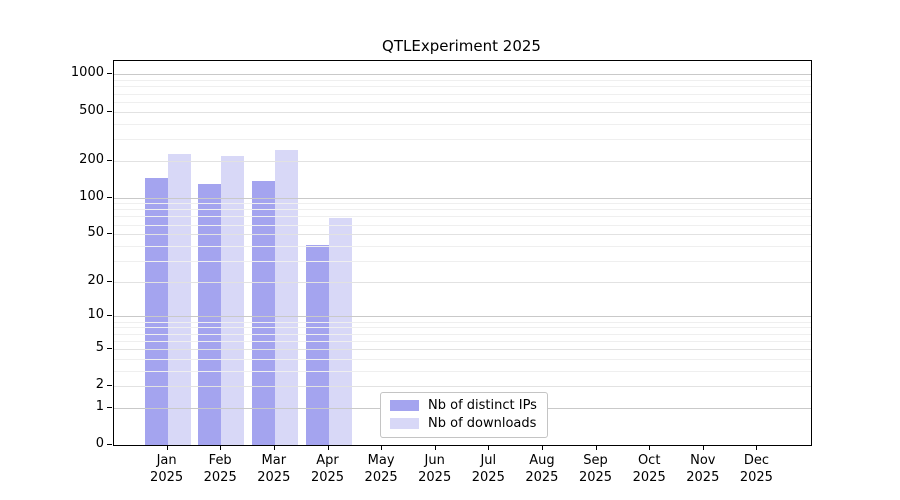 The width and height of the screenshot is (900, 500). I want to click on y-tick-label: 20, so click(95, 280).